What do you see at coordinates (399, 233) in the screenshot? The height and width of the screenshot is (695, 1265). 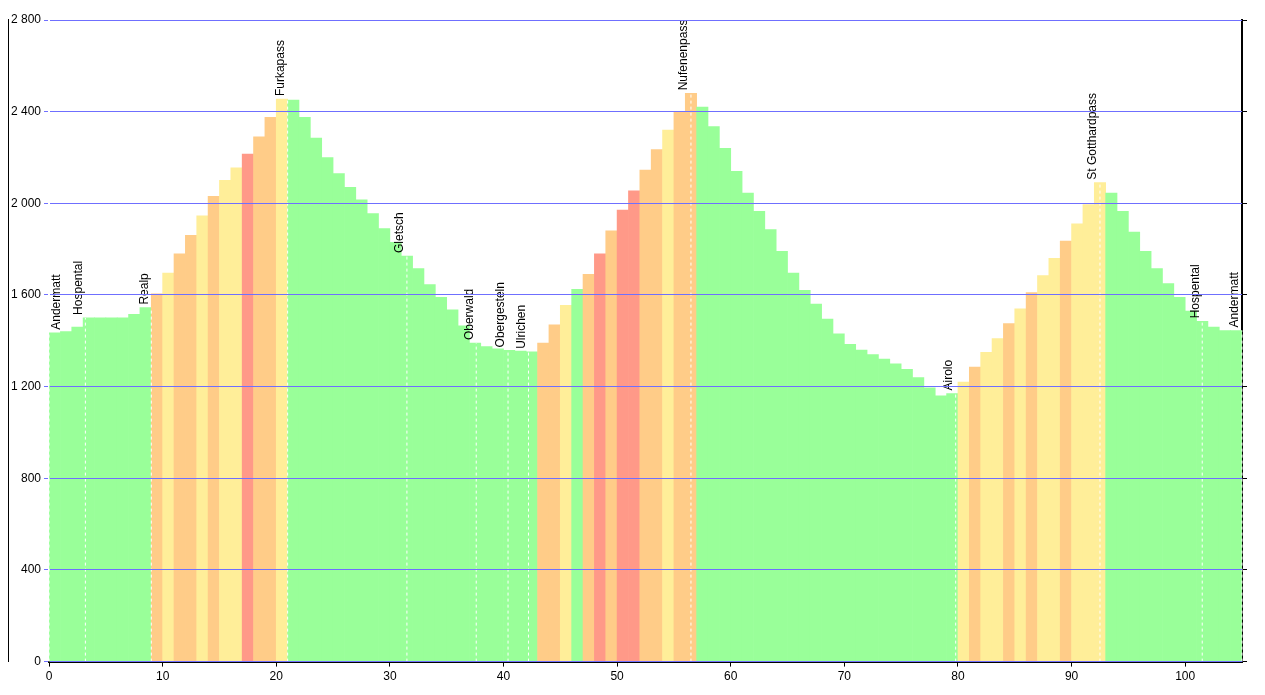 I see `ref-line-label: Gletsch` at bounding box center [399, 233].